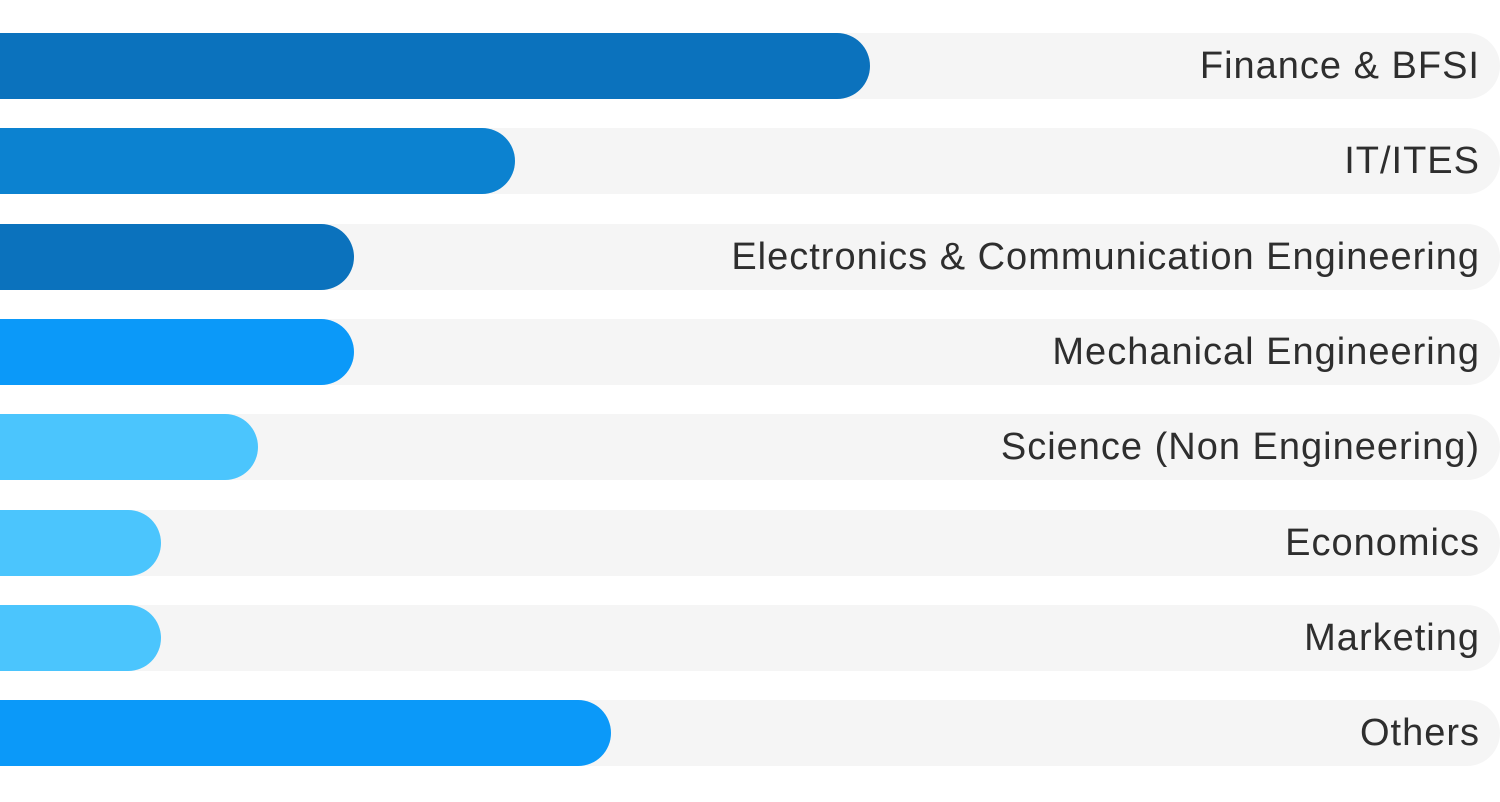  I want to click on bar-row: Marketing, so click(750, 638).